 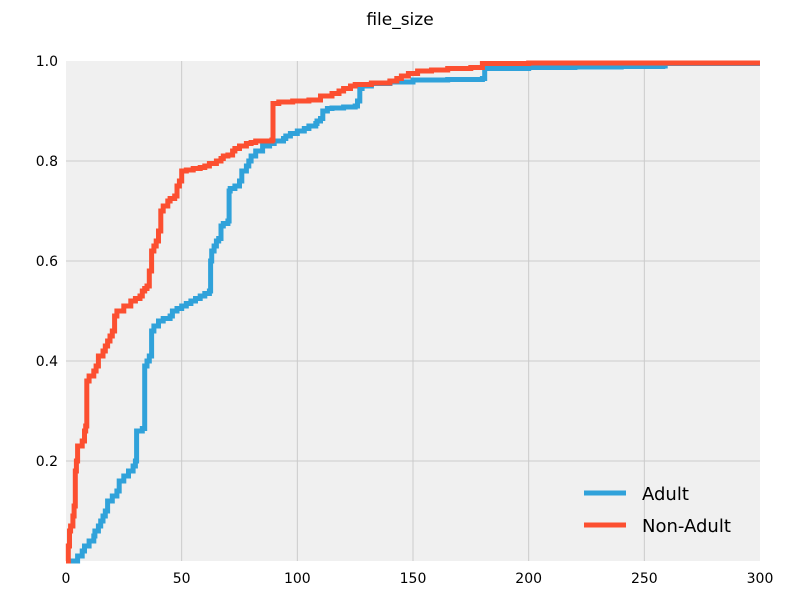 What do you see at coordinates (47, 462) in the screenshot?
I see `y-tick-label: 0.2` at bounding box center [47, 462].